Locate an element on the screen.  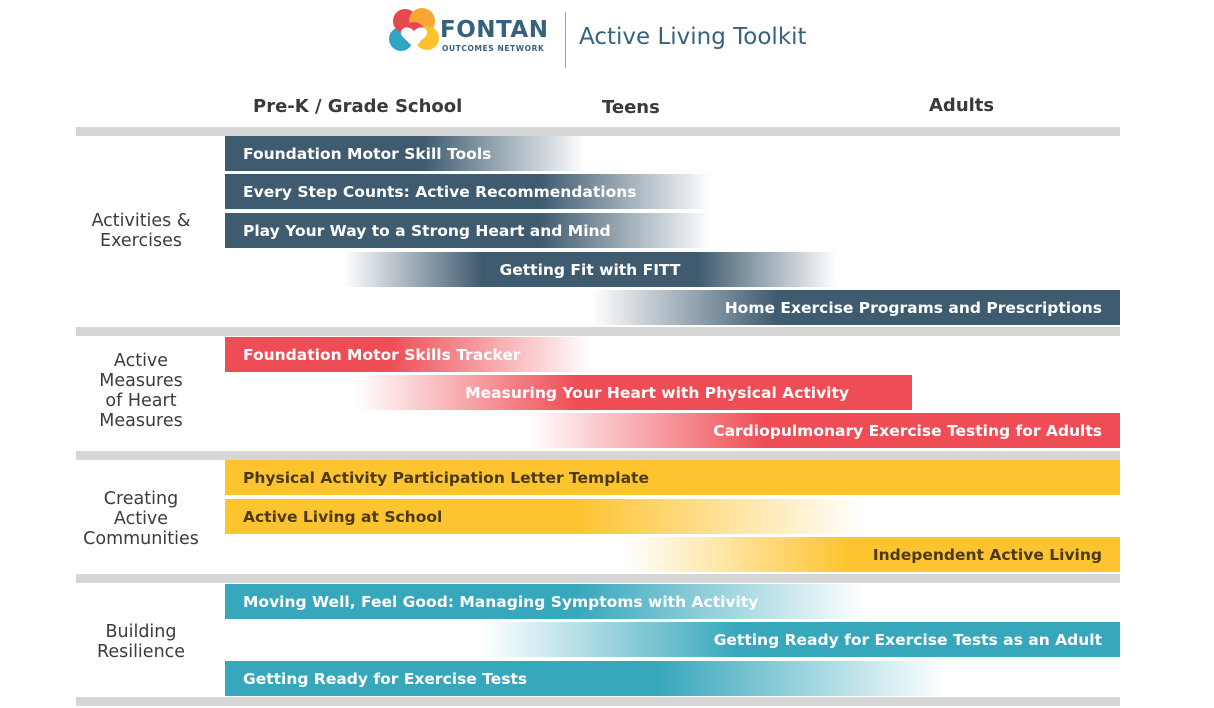
resource-bar: Foundation Motor Skill Tools is located at coordinates (405, 153).